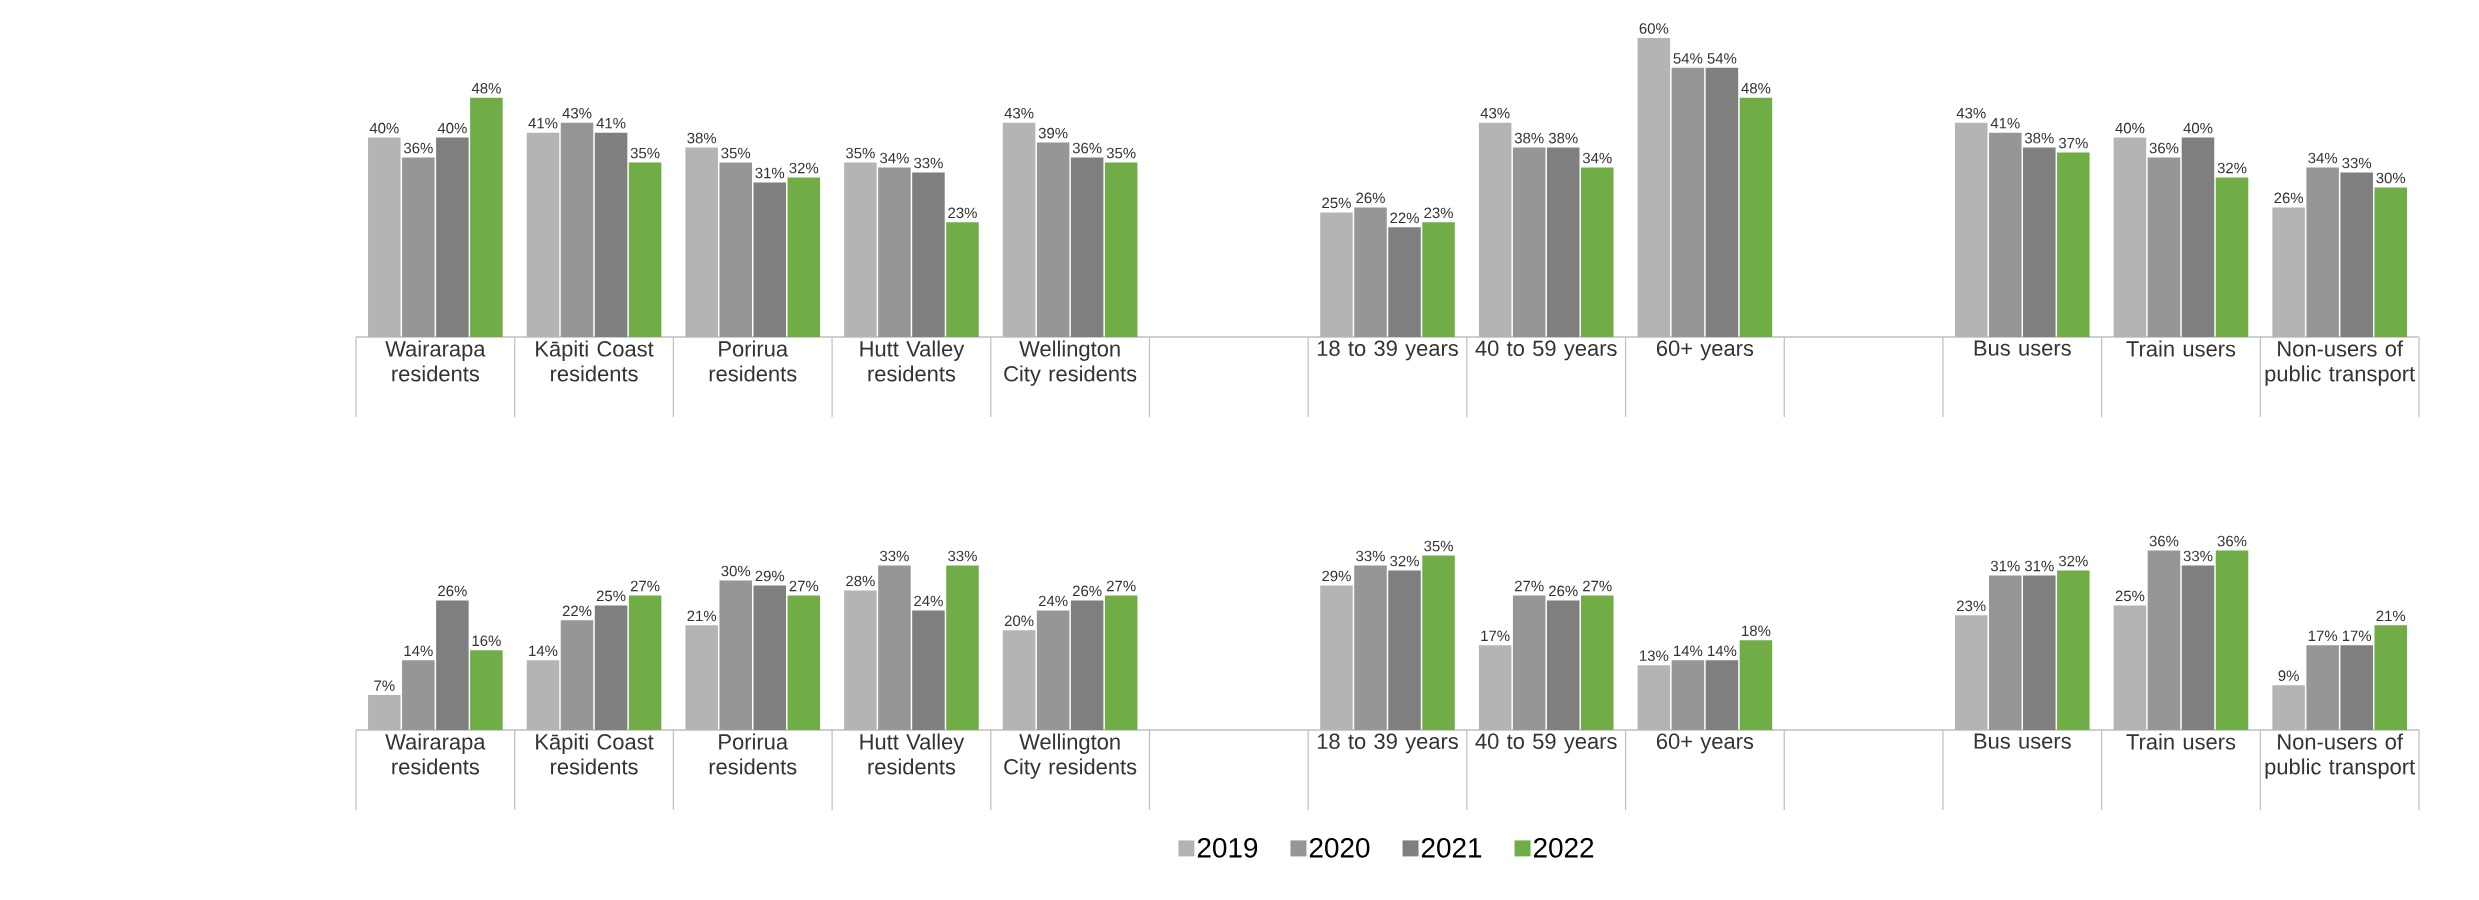  Describe the element at coordinates (1654, 28) in the screenshot. I see `data-label: 60%` at that location.